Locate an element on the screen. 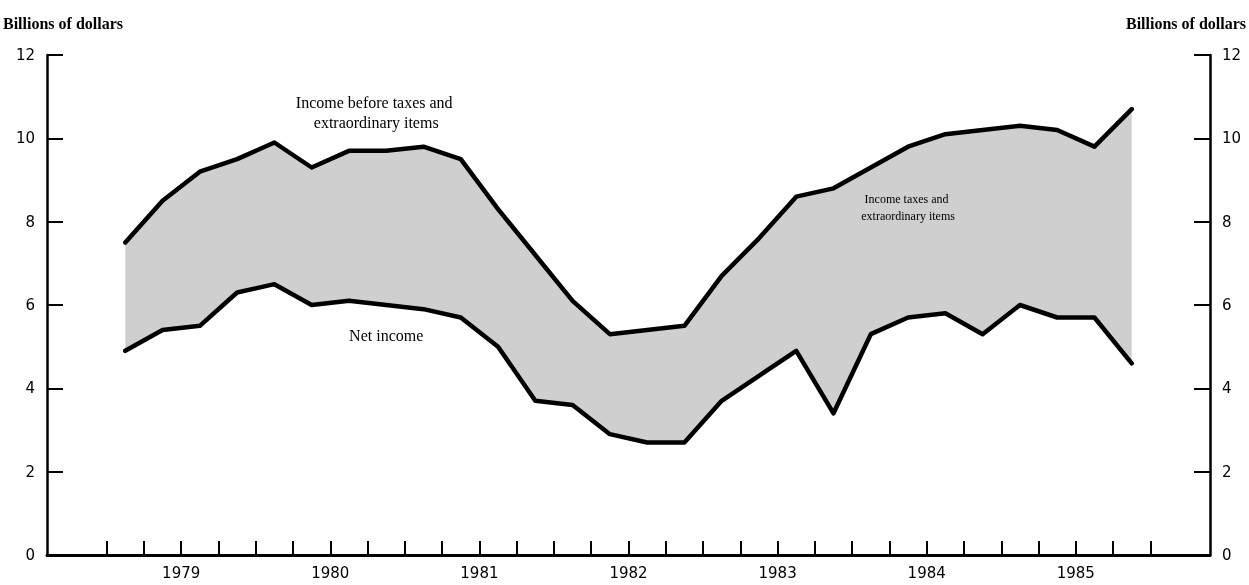 Image resolution: width=1249 pixels, height=585 pixels. x-tick-label: 1983 is located at coordinates (777, 572).